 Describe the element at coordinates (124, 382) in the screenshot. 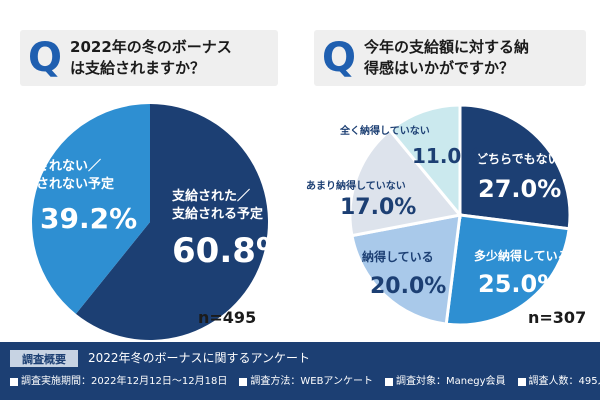

I see `survey-detail-text: 調査実施期間：2022年12月12日〜12月18日` at that location.